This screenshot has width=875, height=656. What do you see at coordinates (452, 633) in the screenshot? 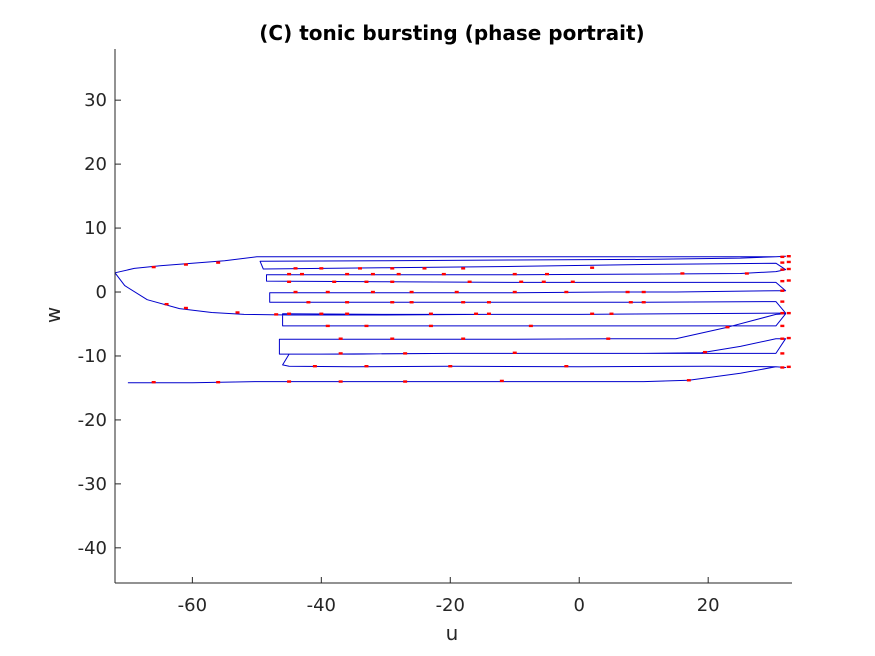
I see `x-axis-label: u` at bounding box center [452, 633].